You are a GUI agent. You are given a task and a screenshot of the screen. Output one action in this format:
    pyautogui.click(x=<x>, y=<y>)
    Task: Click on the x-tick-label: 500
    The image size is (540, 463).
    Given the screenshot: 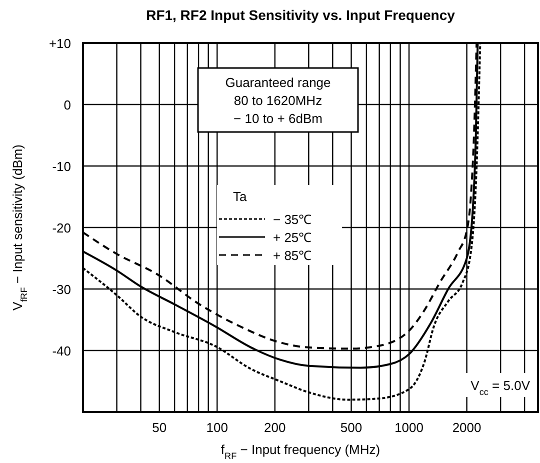 What is the action you would take?
    pyautogui.click(x=351, y=427)
    